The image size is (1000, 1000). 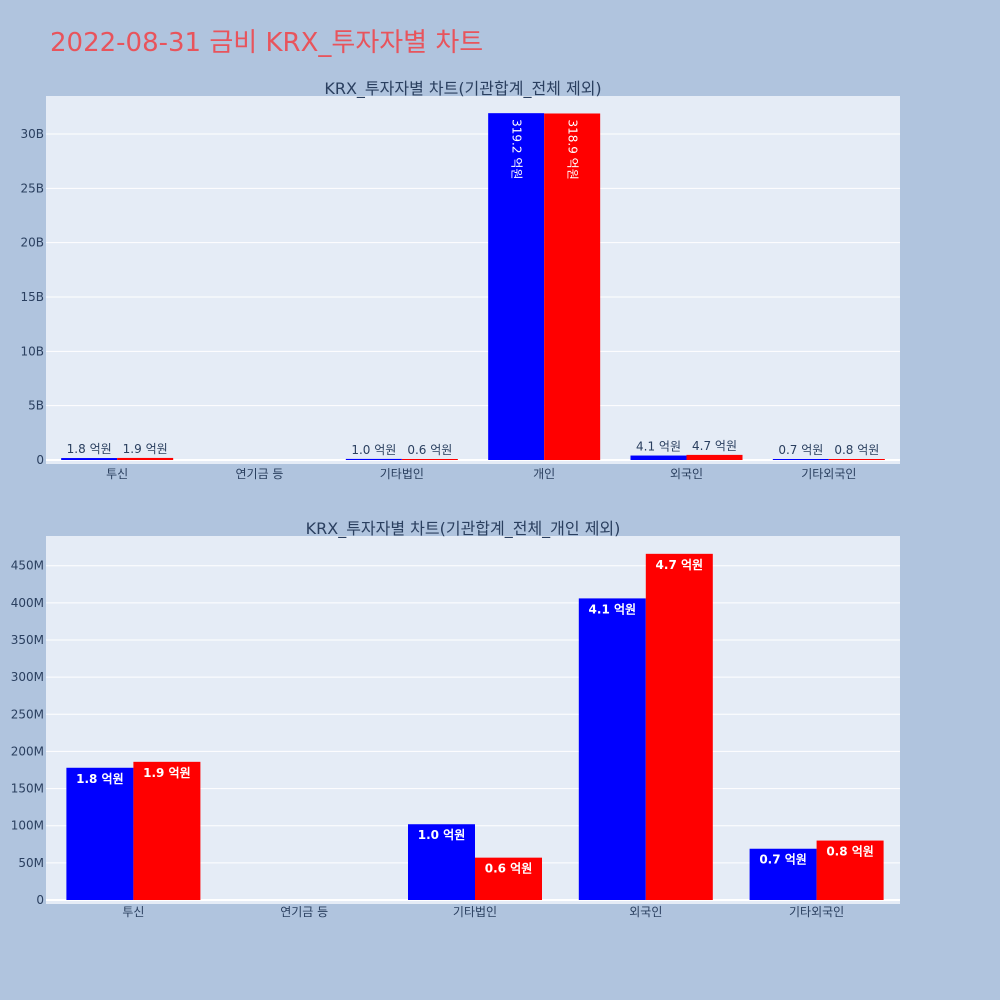 I want to click on y-tick-label: 200M, so click(x=27, y=751).